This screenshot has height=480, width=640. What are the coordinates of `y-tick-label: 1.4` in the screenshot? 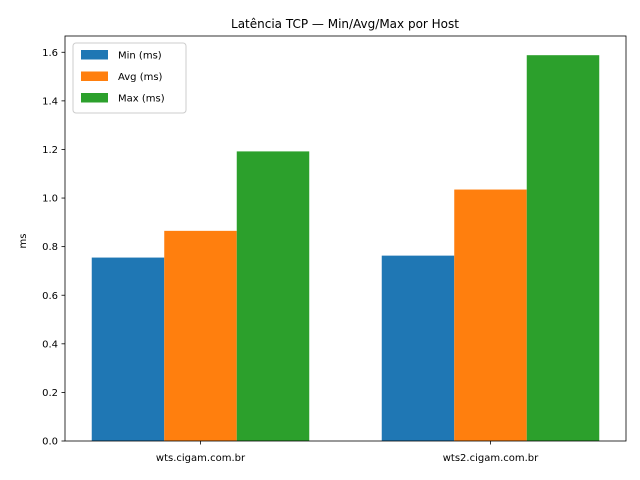 It's located at (50, 101).